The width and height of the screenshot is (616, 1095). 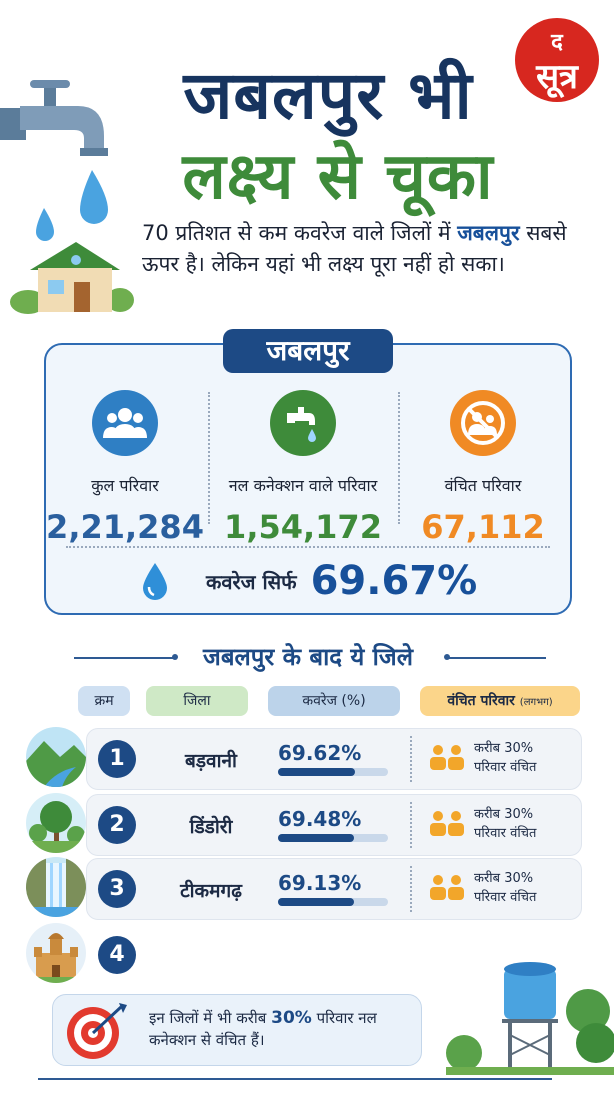 I want to click on tree-landscape-icon, so click(x=56, y=823).